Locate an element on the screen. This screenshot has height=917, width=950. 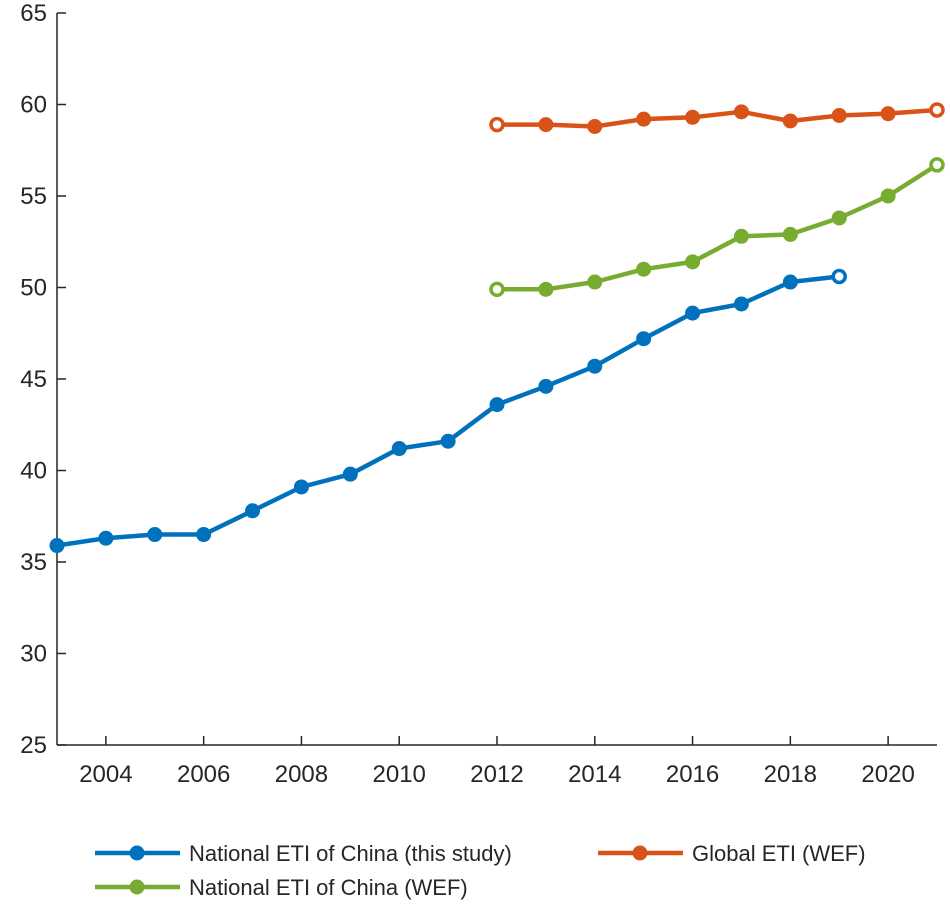
legend-item-2: National ETI of China (WEF) is located at coordinates (281, 887).